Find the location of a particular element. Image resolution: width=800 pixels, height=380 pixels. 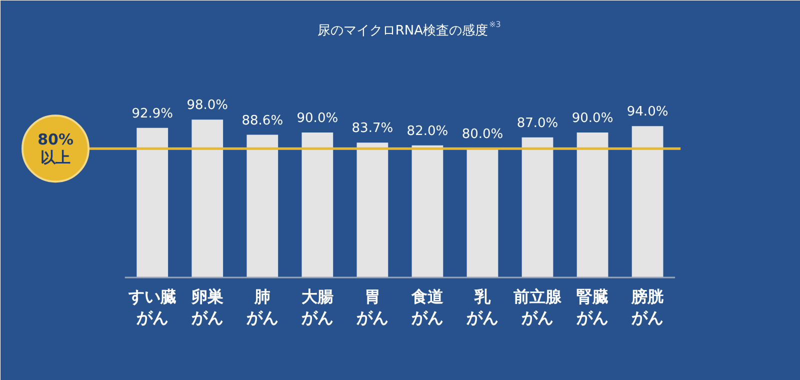

x-tick-label: 大腸がん is located at coordinates (317, 307).